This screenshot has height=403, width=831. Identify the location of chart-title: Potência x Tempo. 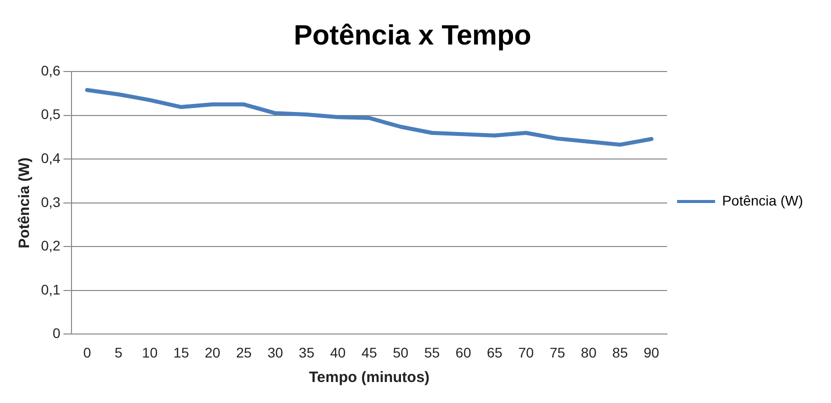
(413, 35).